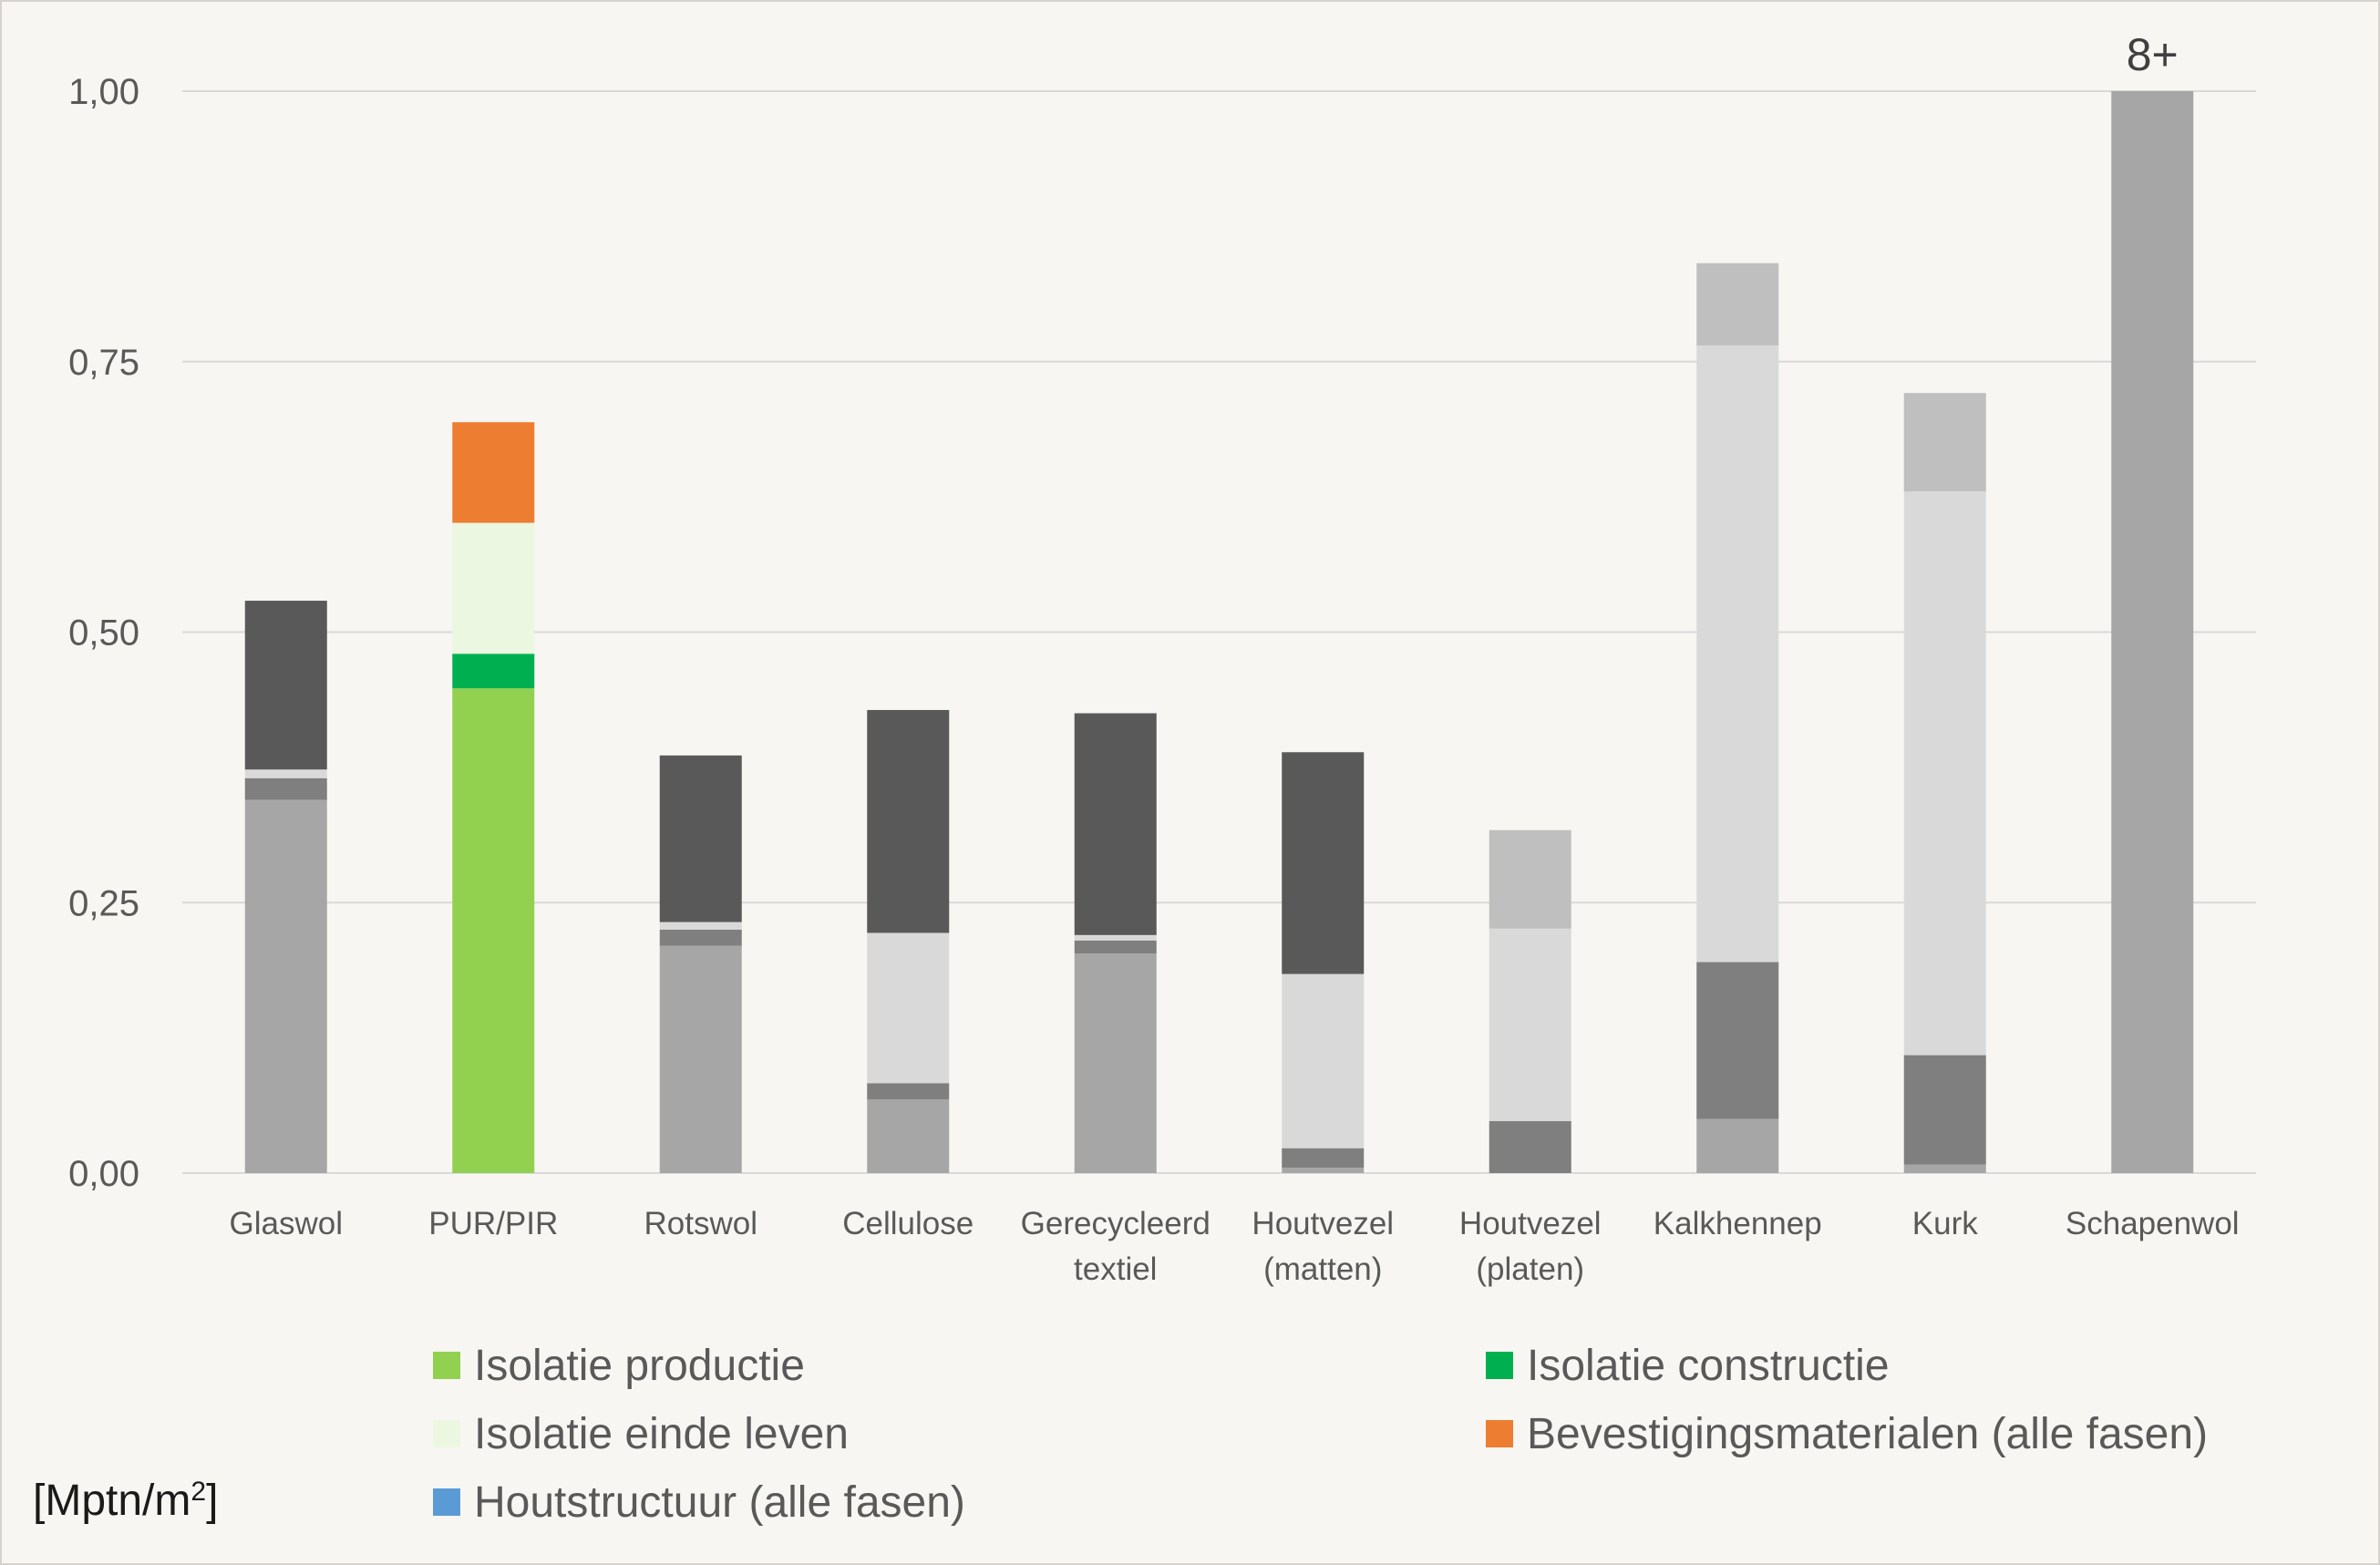 This screenshot has height=1565, width=2380. Describe the element at coordinates (2153, 1223) in the screenshot. I see `category-label: Schapenwol` at that location.